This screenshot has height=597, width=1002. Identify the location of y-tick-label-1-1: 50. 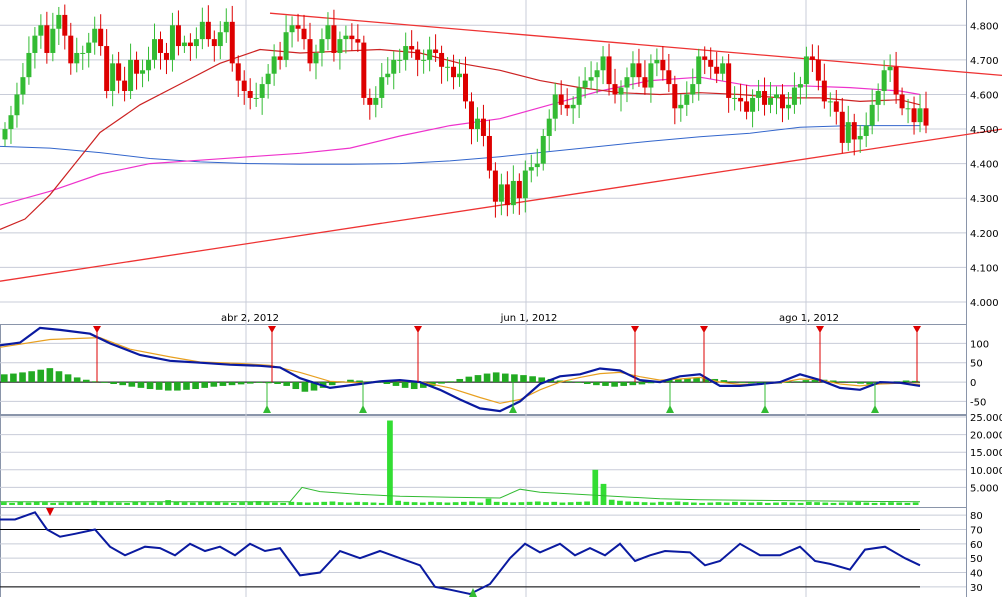
(976, 364).